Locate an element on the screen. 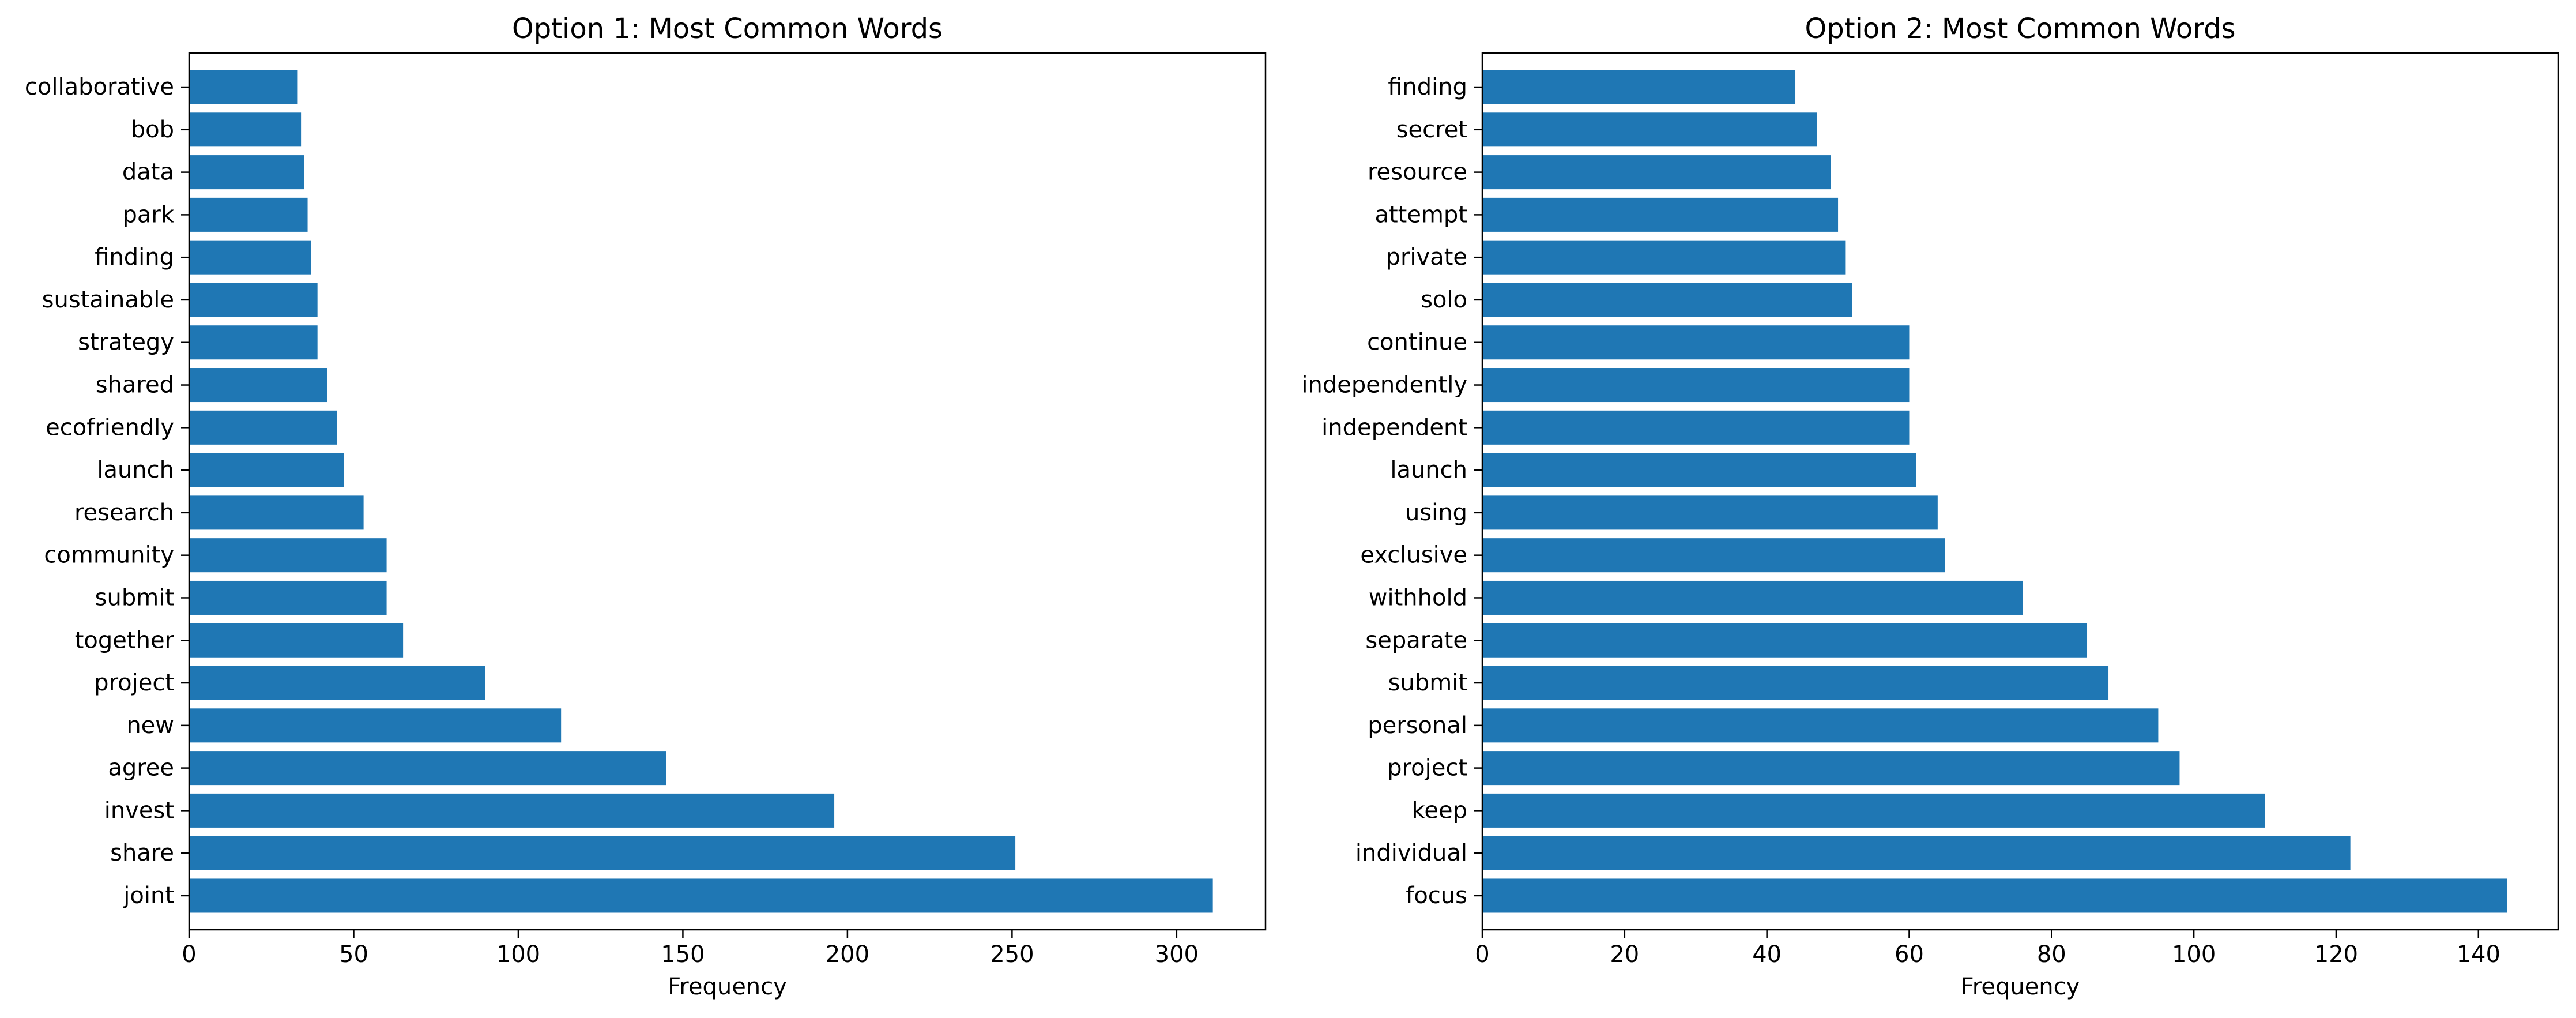  x-tick-label: 80 is located at coordinates (2051, 954).